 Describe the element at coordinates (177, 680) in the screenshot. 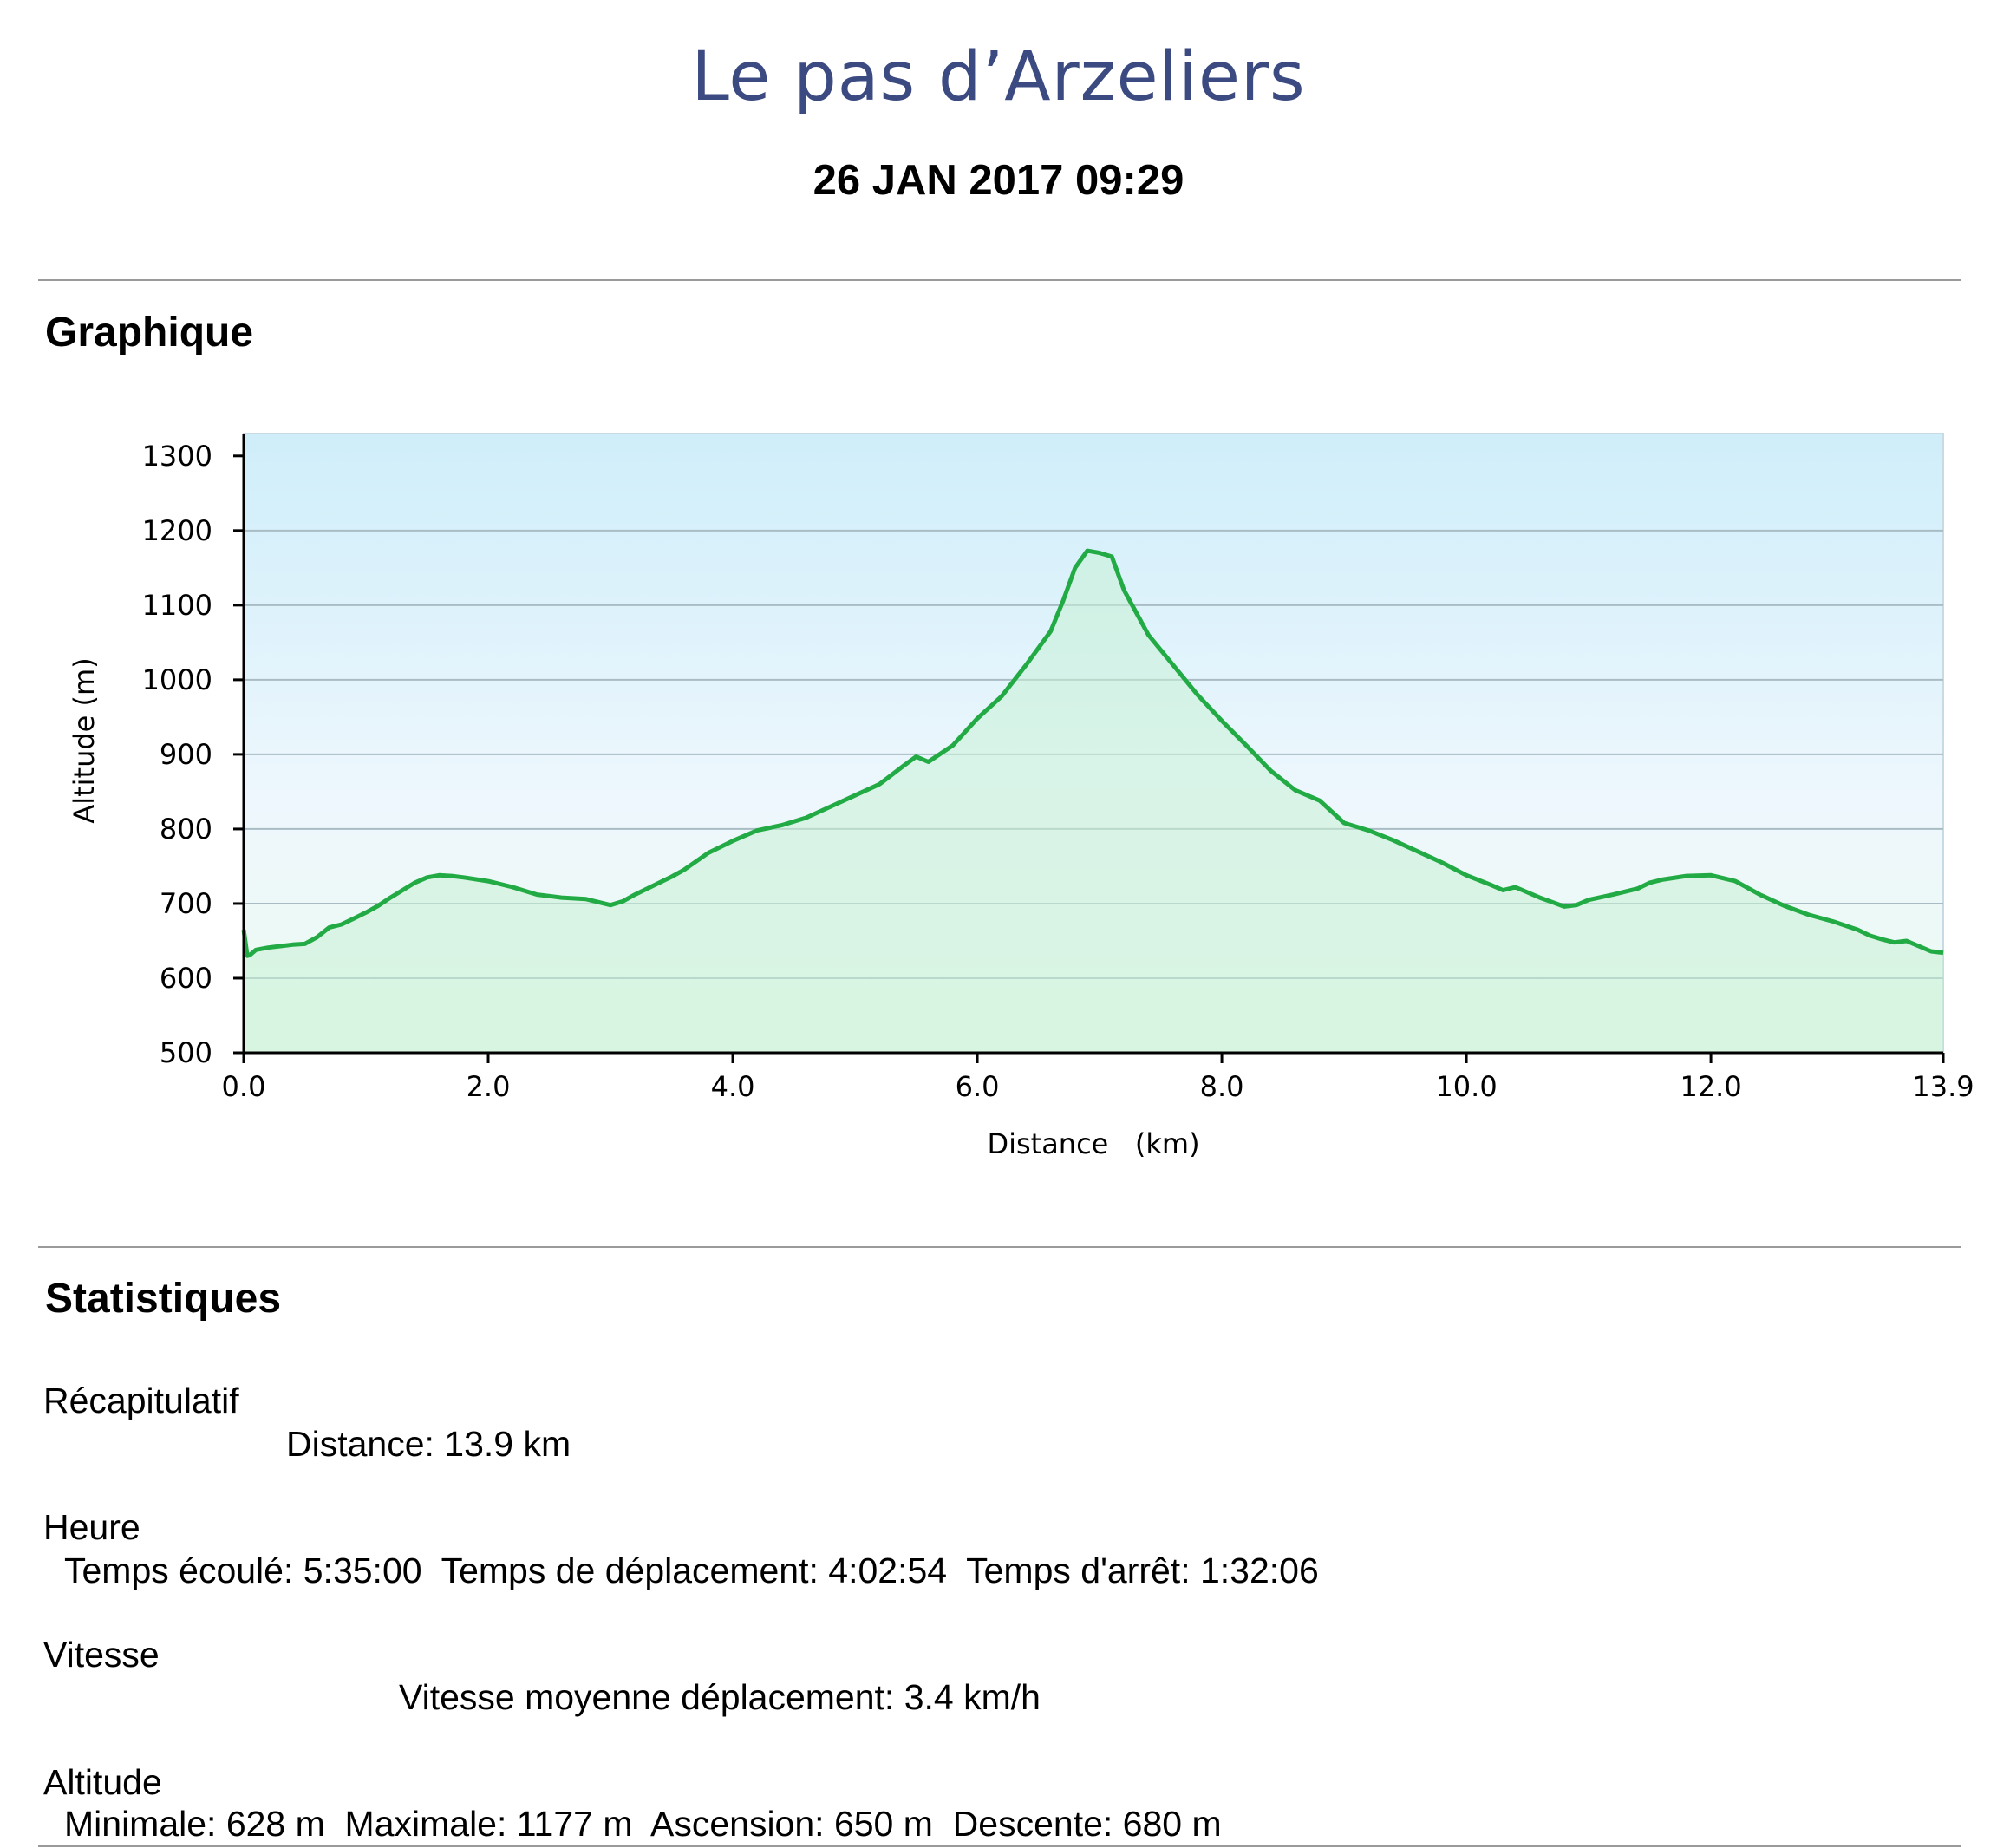

I see `y-tick-label: 1000` at that location.